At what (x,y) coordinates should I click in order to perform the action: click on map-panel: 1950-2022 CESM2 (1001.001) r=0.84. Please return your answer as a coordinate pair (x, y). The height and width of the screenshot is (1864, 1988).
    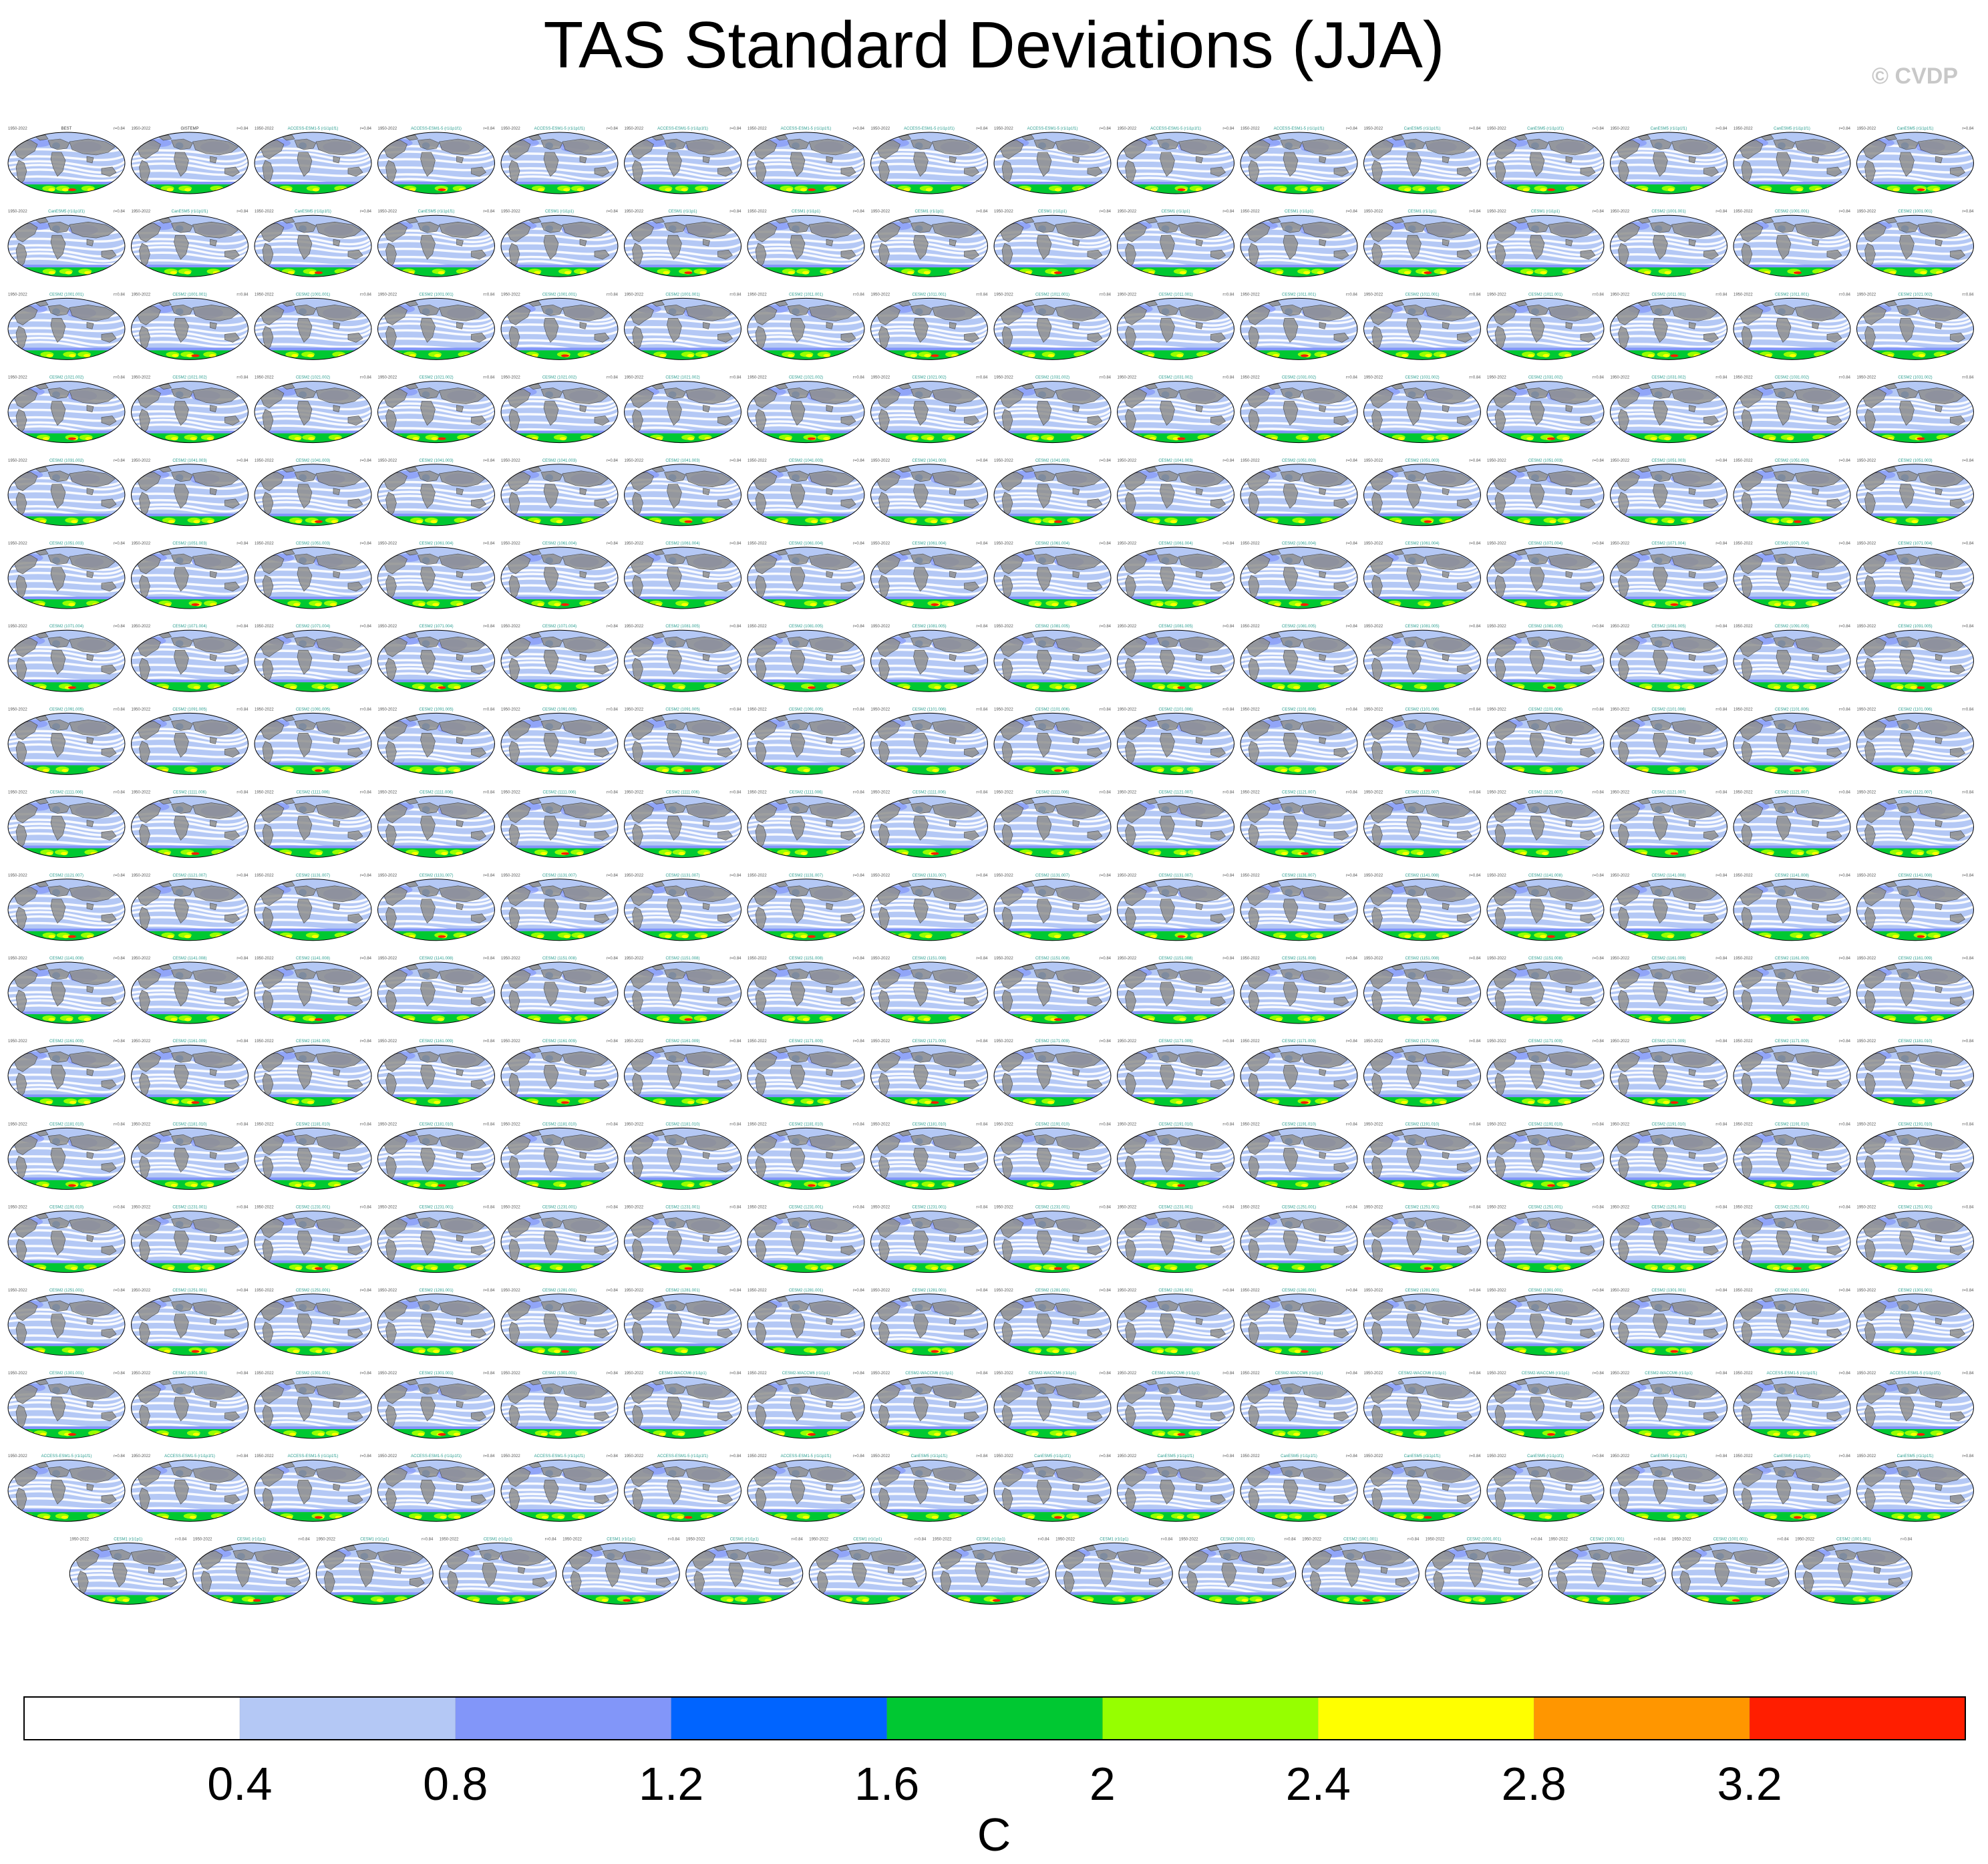
    Looking at the image, I should click on (1483, 1571).